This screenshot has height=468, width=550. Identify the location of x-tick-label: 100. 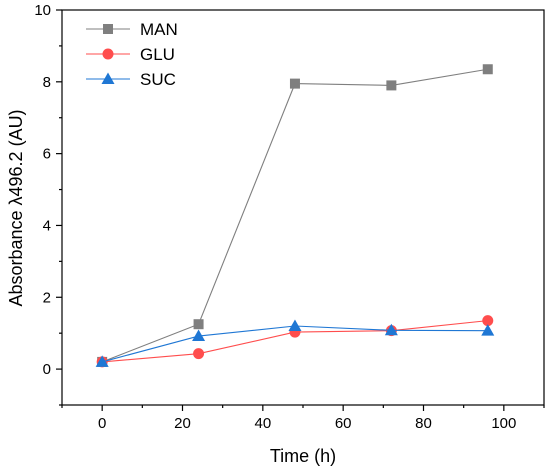
(503, 423).